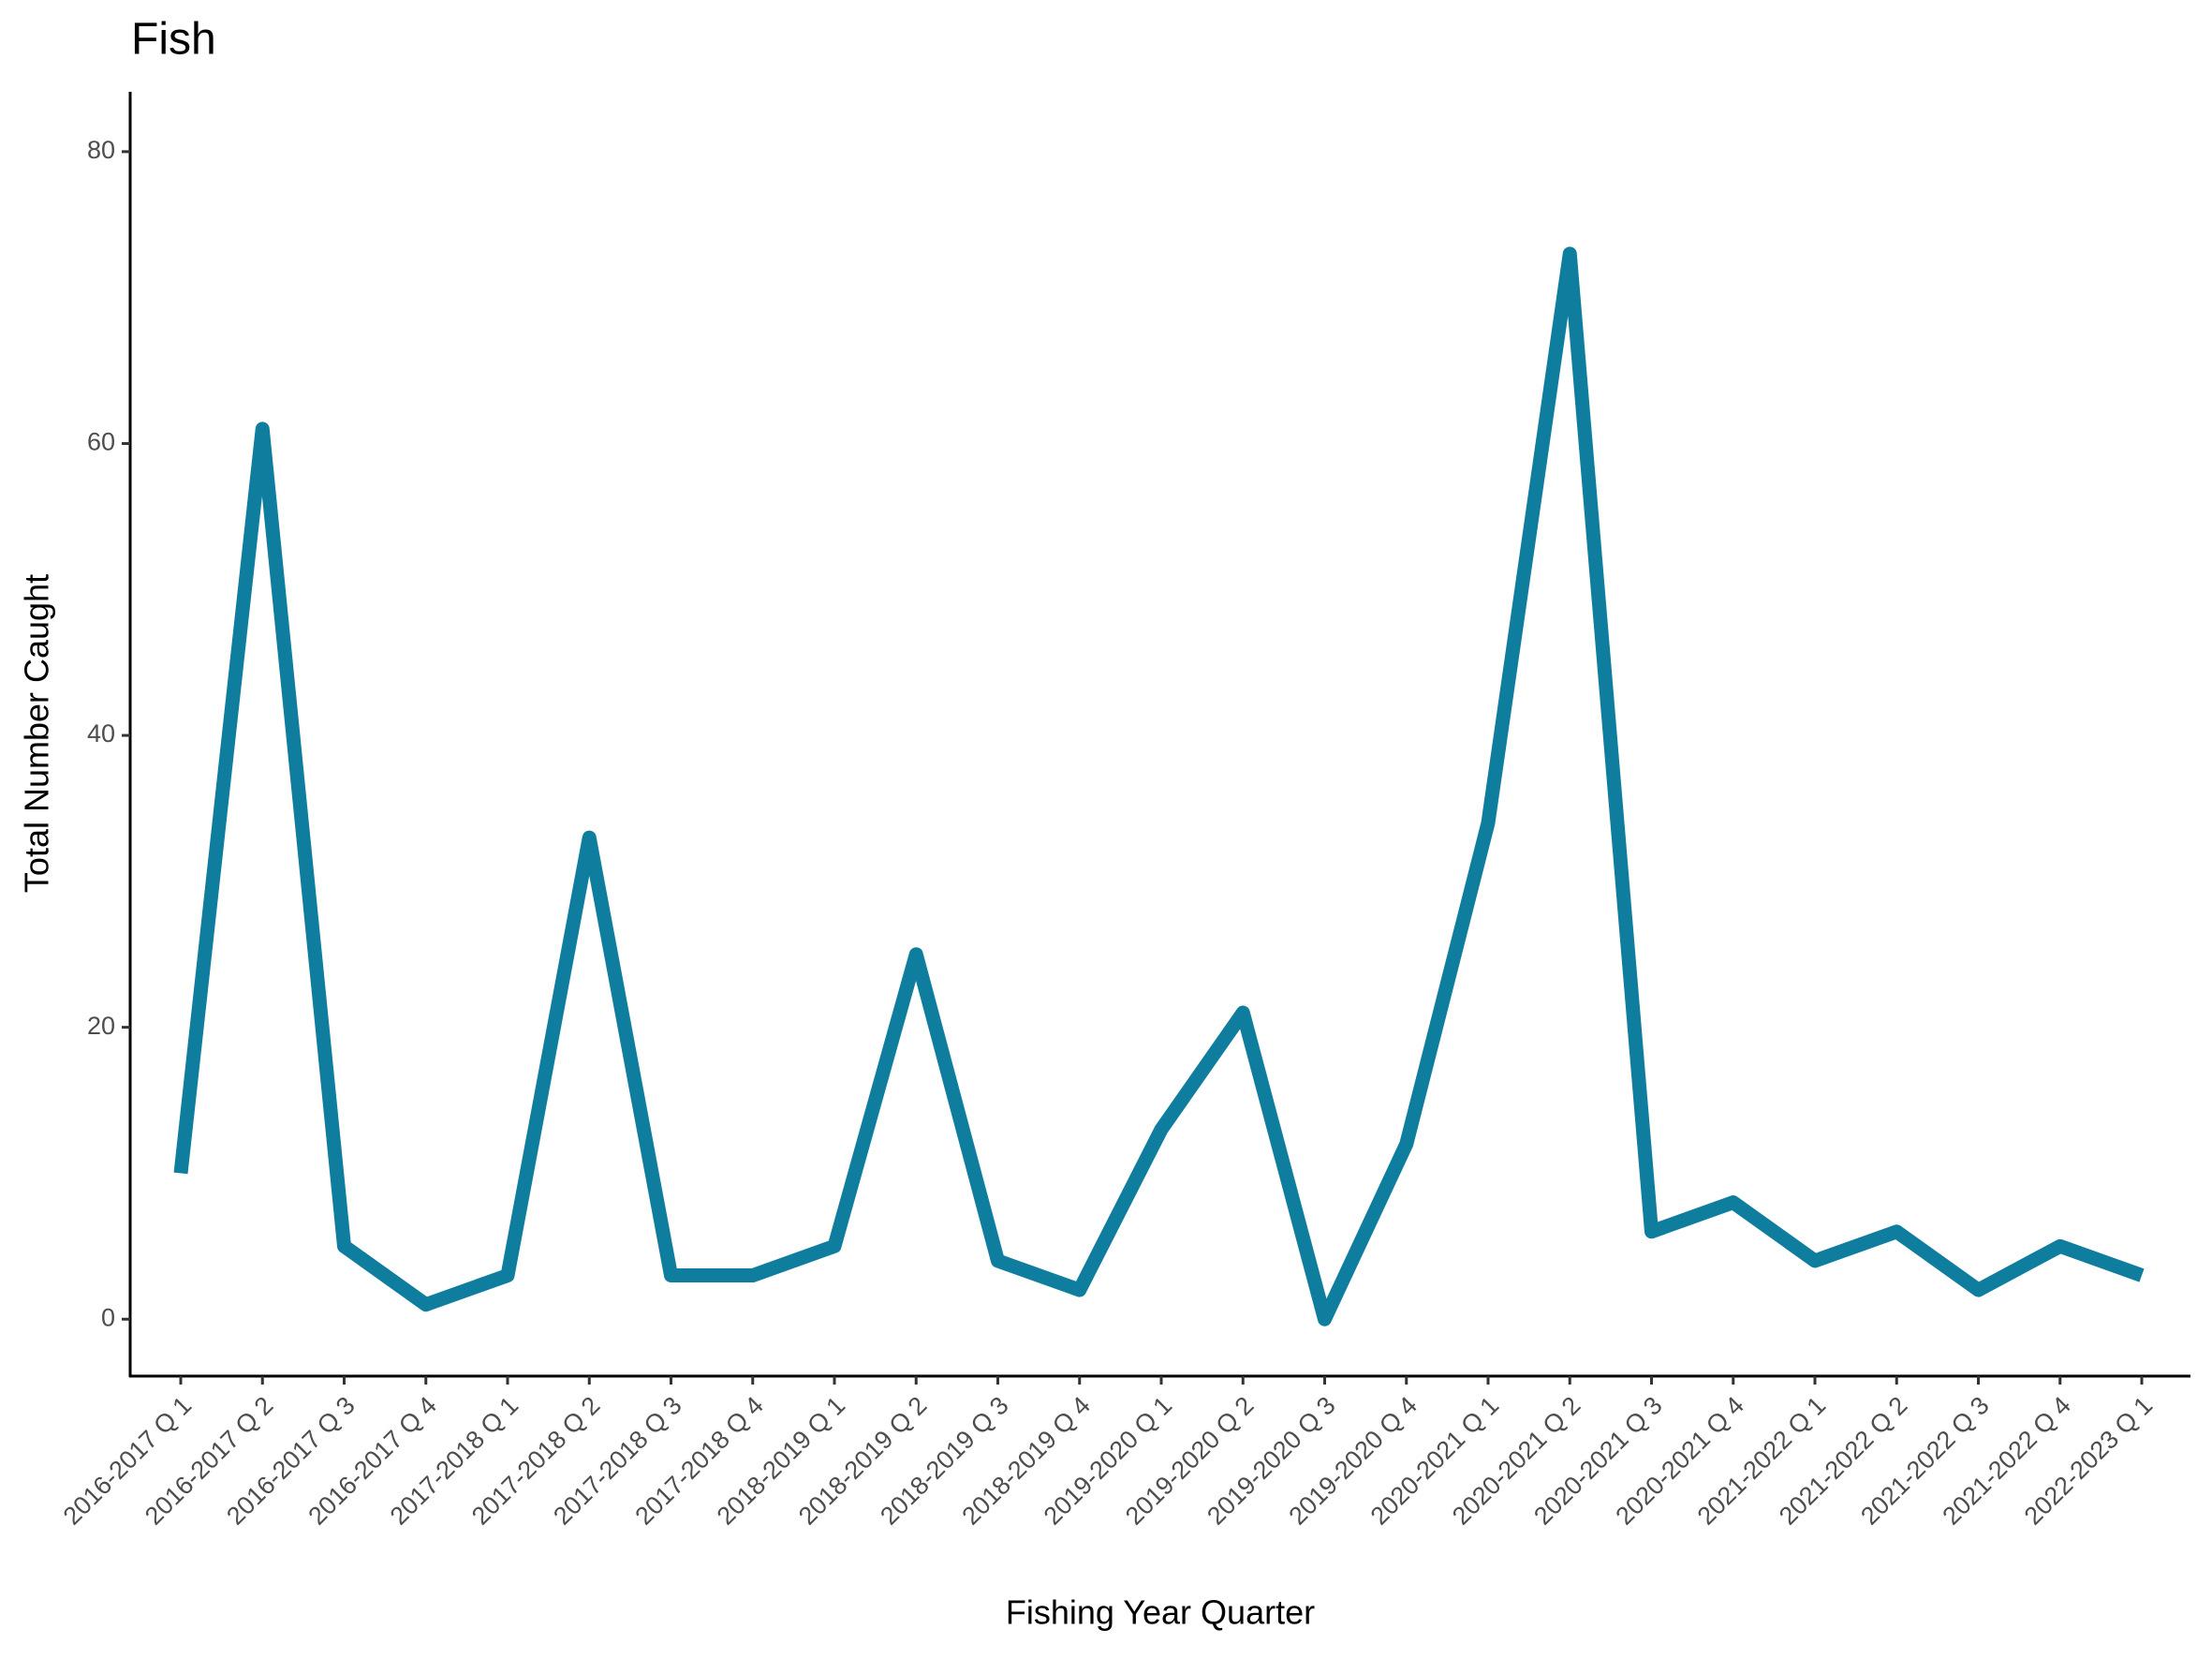  Describe the element at coordinates (101, 150) in the screenshot. I see `y-tick-label: 80` at that location.